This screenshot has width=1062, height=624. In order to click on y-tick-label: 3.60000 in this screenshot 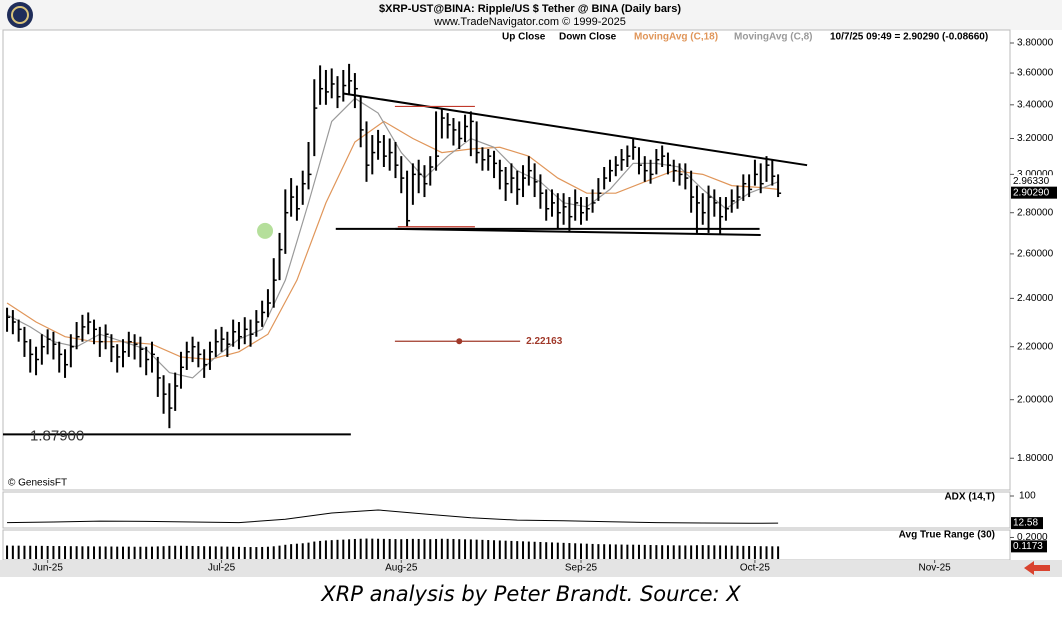, I will do `click(1035, 73)`.